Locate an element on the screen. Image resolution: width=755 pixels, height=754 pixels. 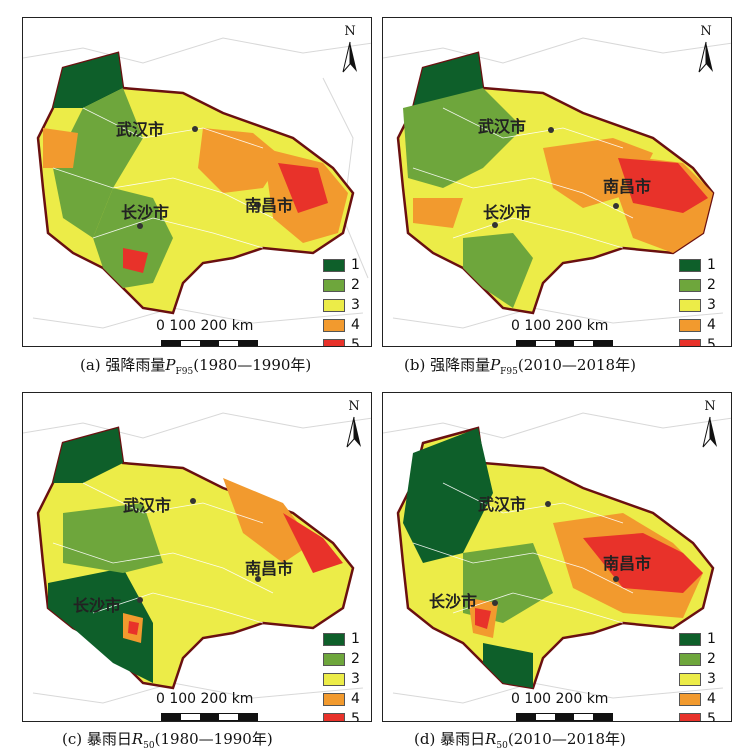
caption-variable: P is located at coordinates (170, 365).